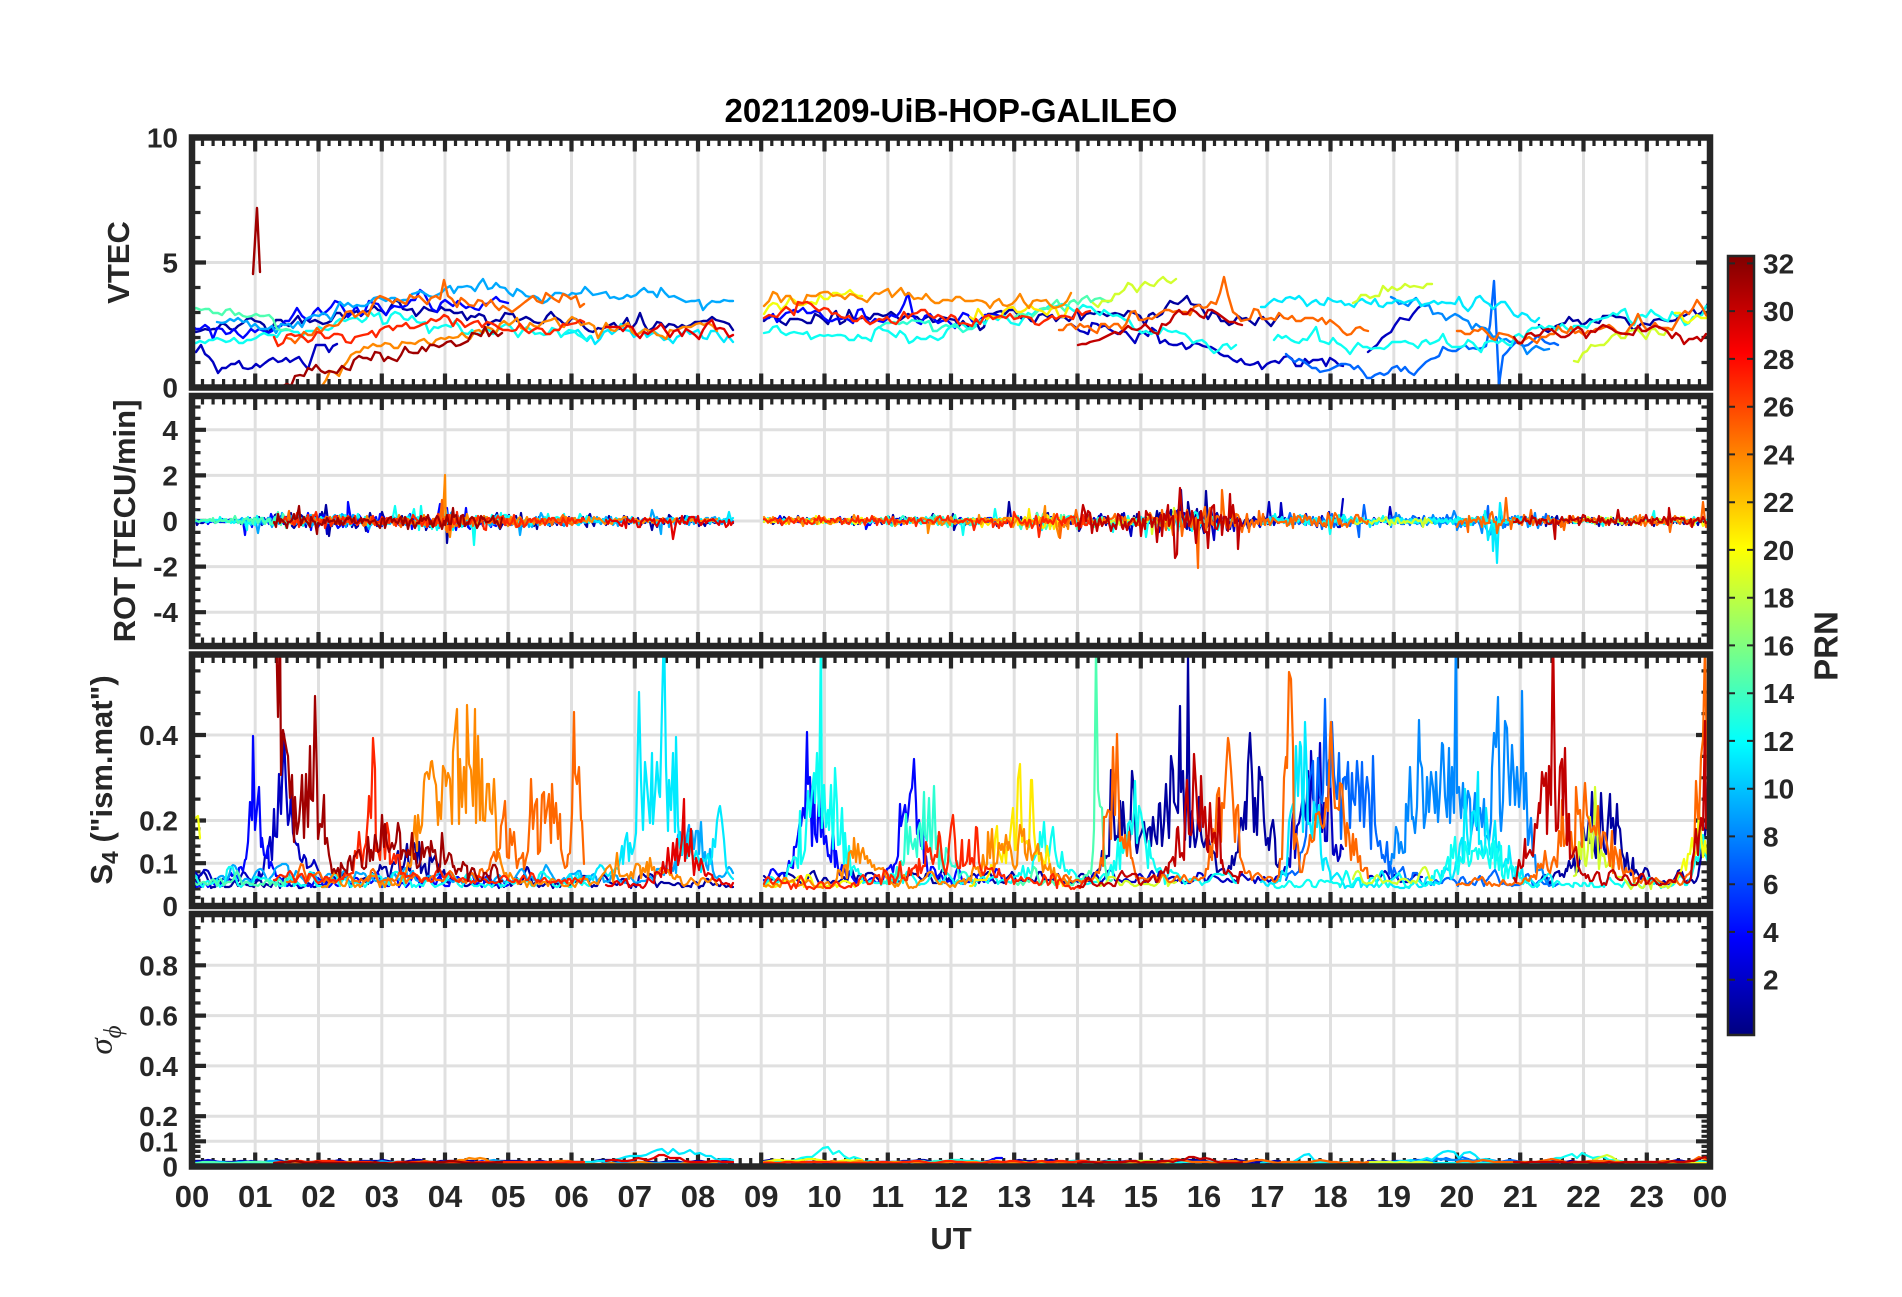 This screenshot has height=1297, width=1902. I want to click on svg-text: 20211209-UiB-HOP-GALILEO, so click(951, 110).